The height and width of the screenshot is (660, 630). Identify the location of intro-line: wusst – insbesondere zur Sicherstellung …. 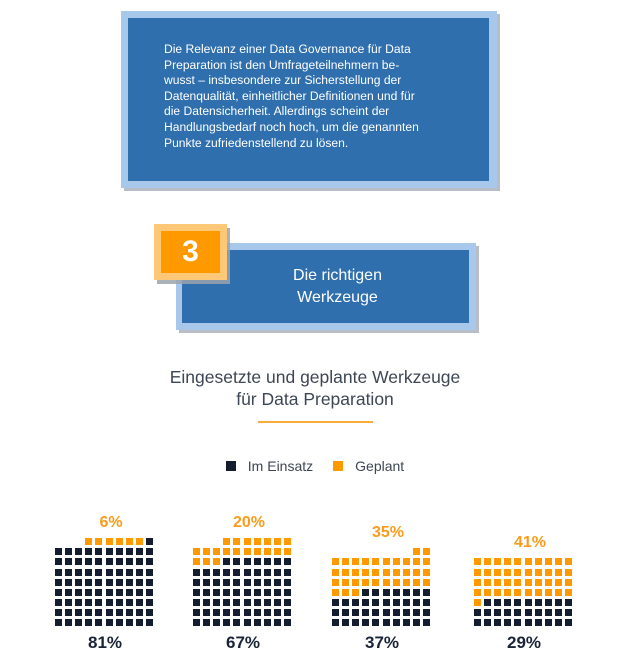
(283, 80).